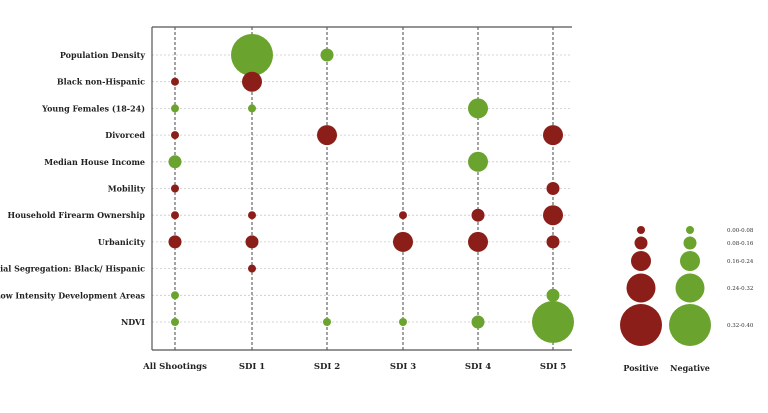 Image resolution: width=768 pixels, height=413 pixels. Describe the element at coordinates (121, 242) in the screenshot. I see `row-label-urbanicity: Urbanicity` at that location.